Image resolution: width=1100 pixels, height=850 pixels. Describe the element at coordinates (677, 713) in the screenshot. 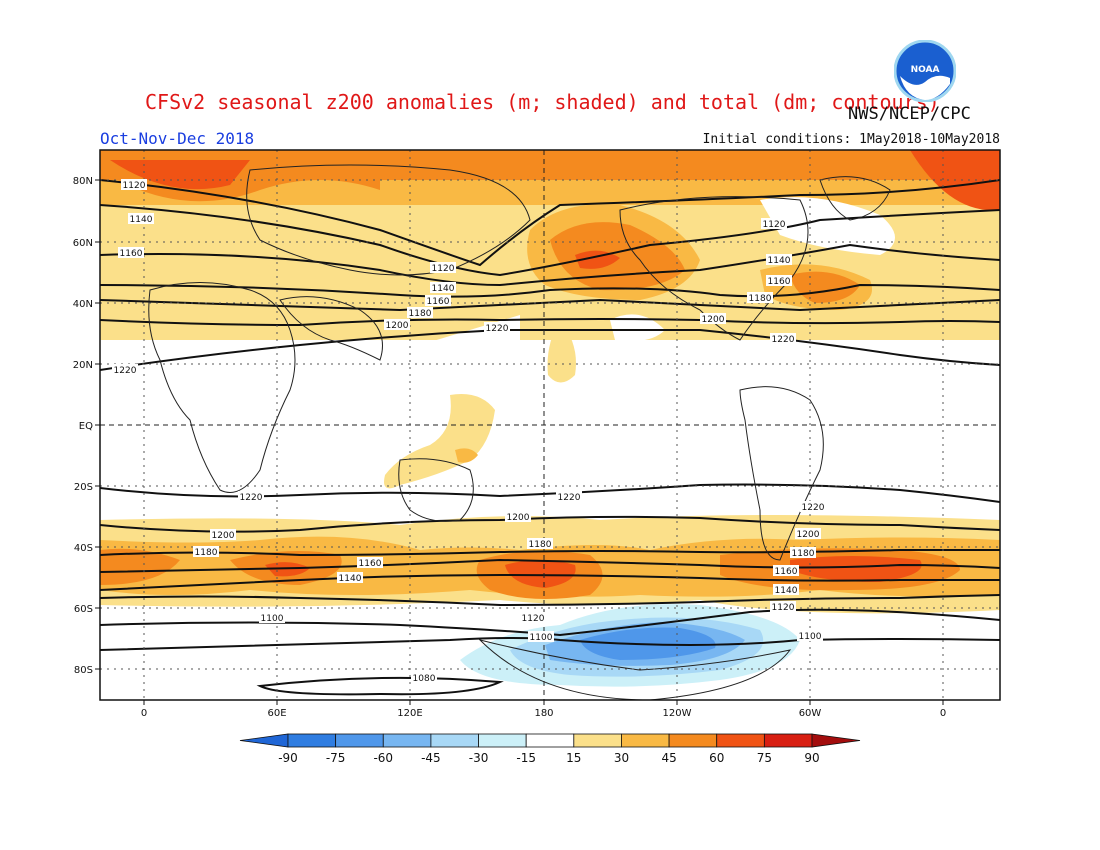

I see `lon-label: 120W` at that location.